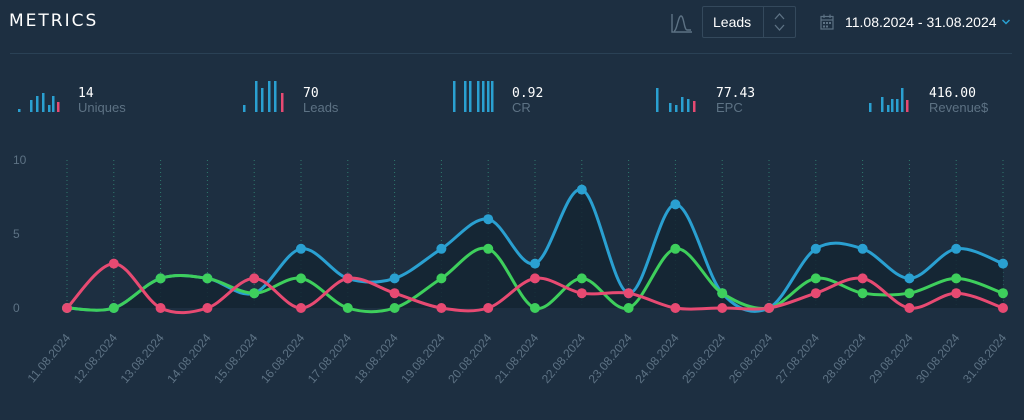  I want to click on chevron-down-icon, so click(1006, 22).